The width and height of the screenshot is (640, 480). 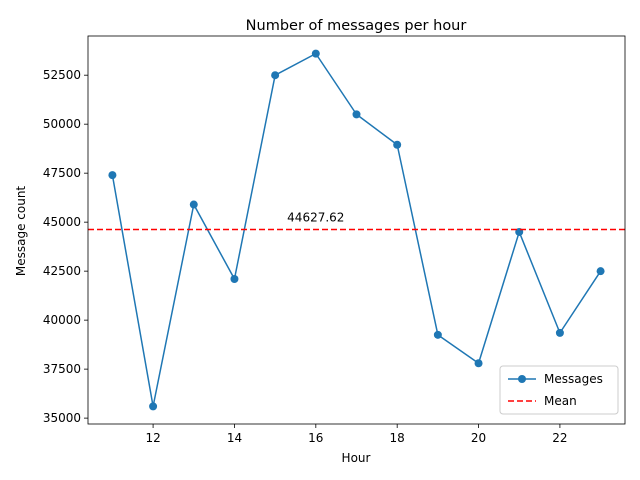 What do you see at coordinates (559, 438) in the screenshot?
I see `x-tick-label: 22` at bounding box center [559, 438].